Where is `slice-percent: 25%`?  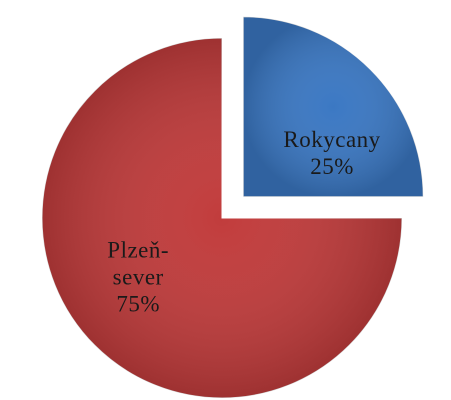 slice-percent: 25% is located at coordinates (332, 166).